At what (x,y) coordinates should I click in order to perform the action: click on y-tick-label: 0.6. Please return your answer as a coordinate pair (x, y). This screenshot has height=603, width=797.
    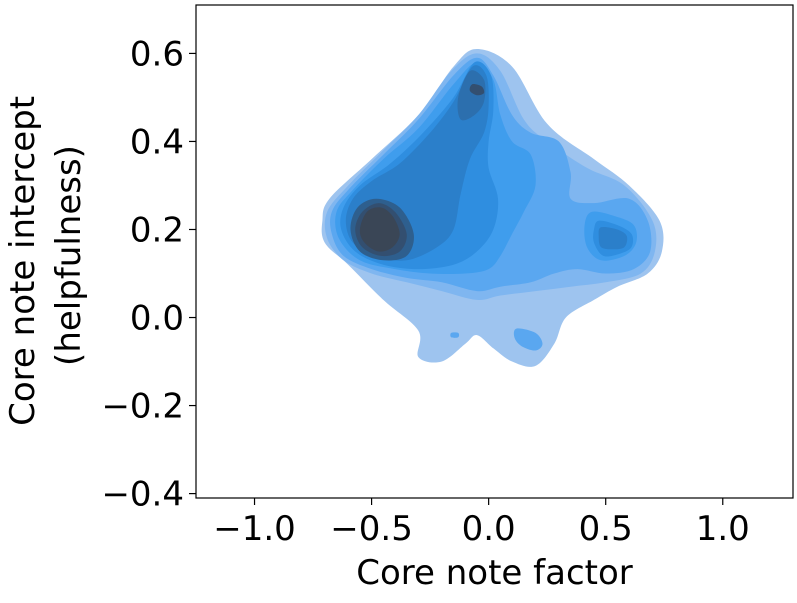
    Looking at the image, I should click on (157, 54).